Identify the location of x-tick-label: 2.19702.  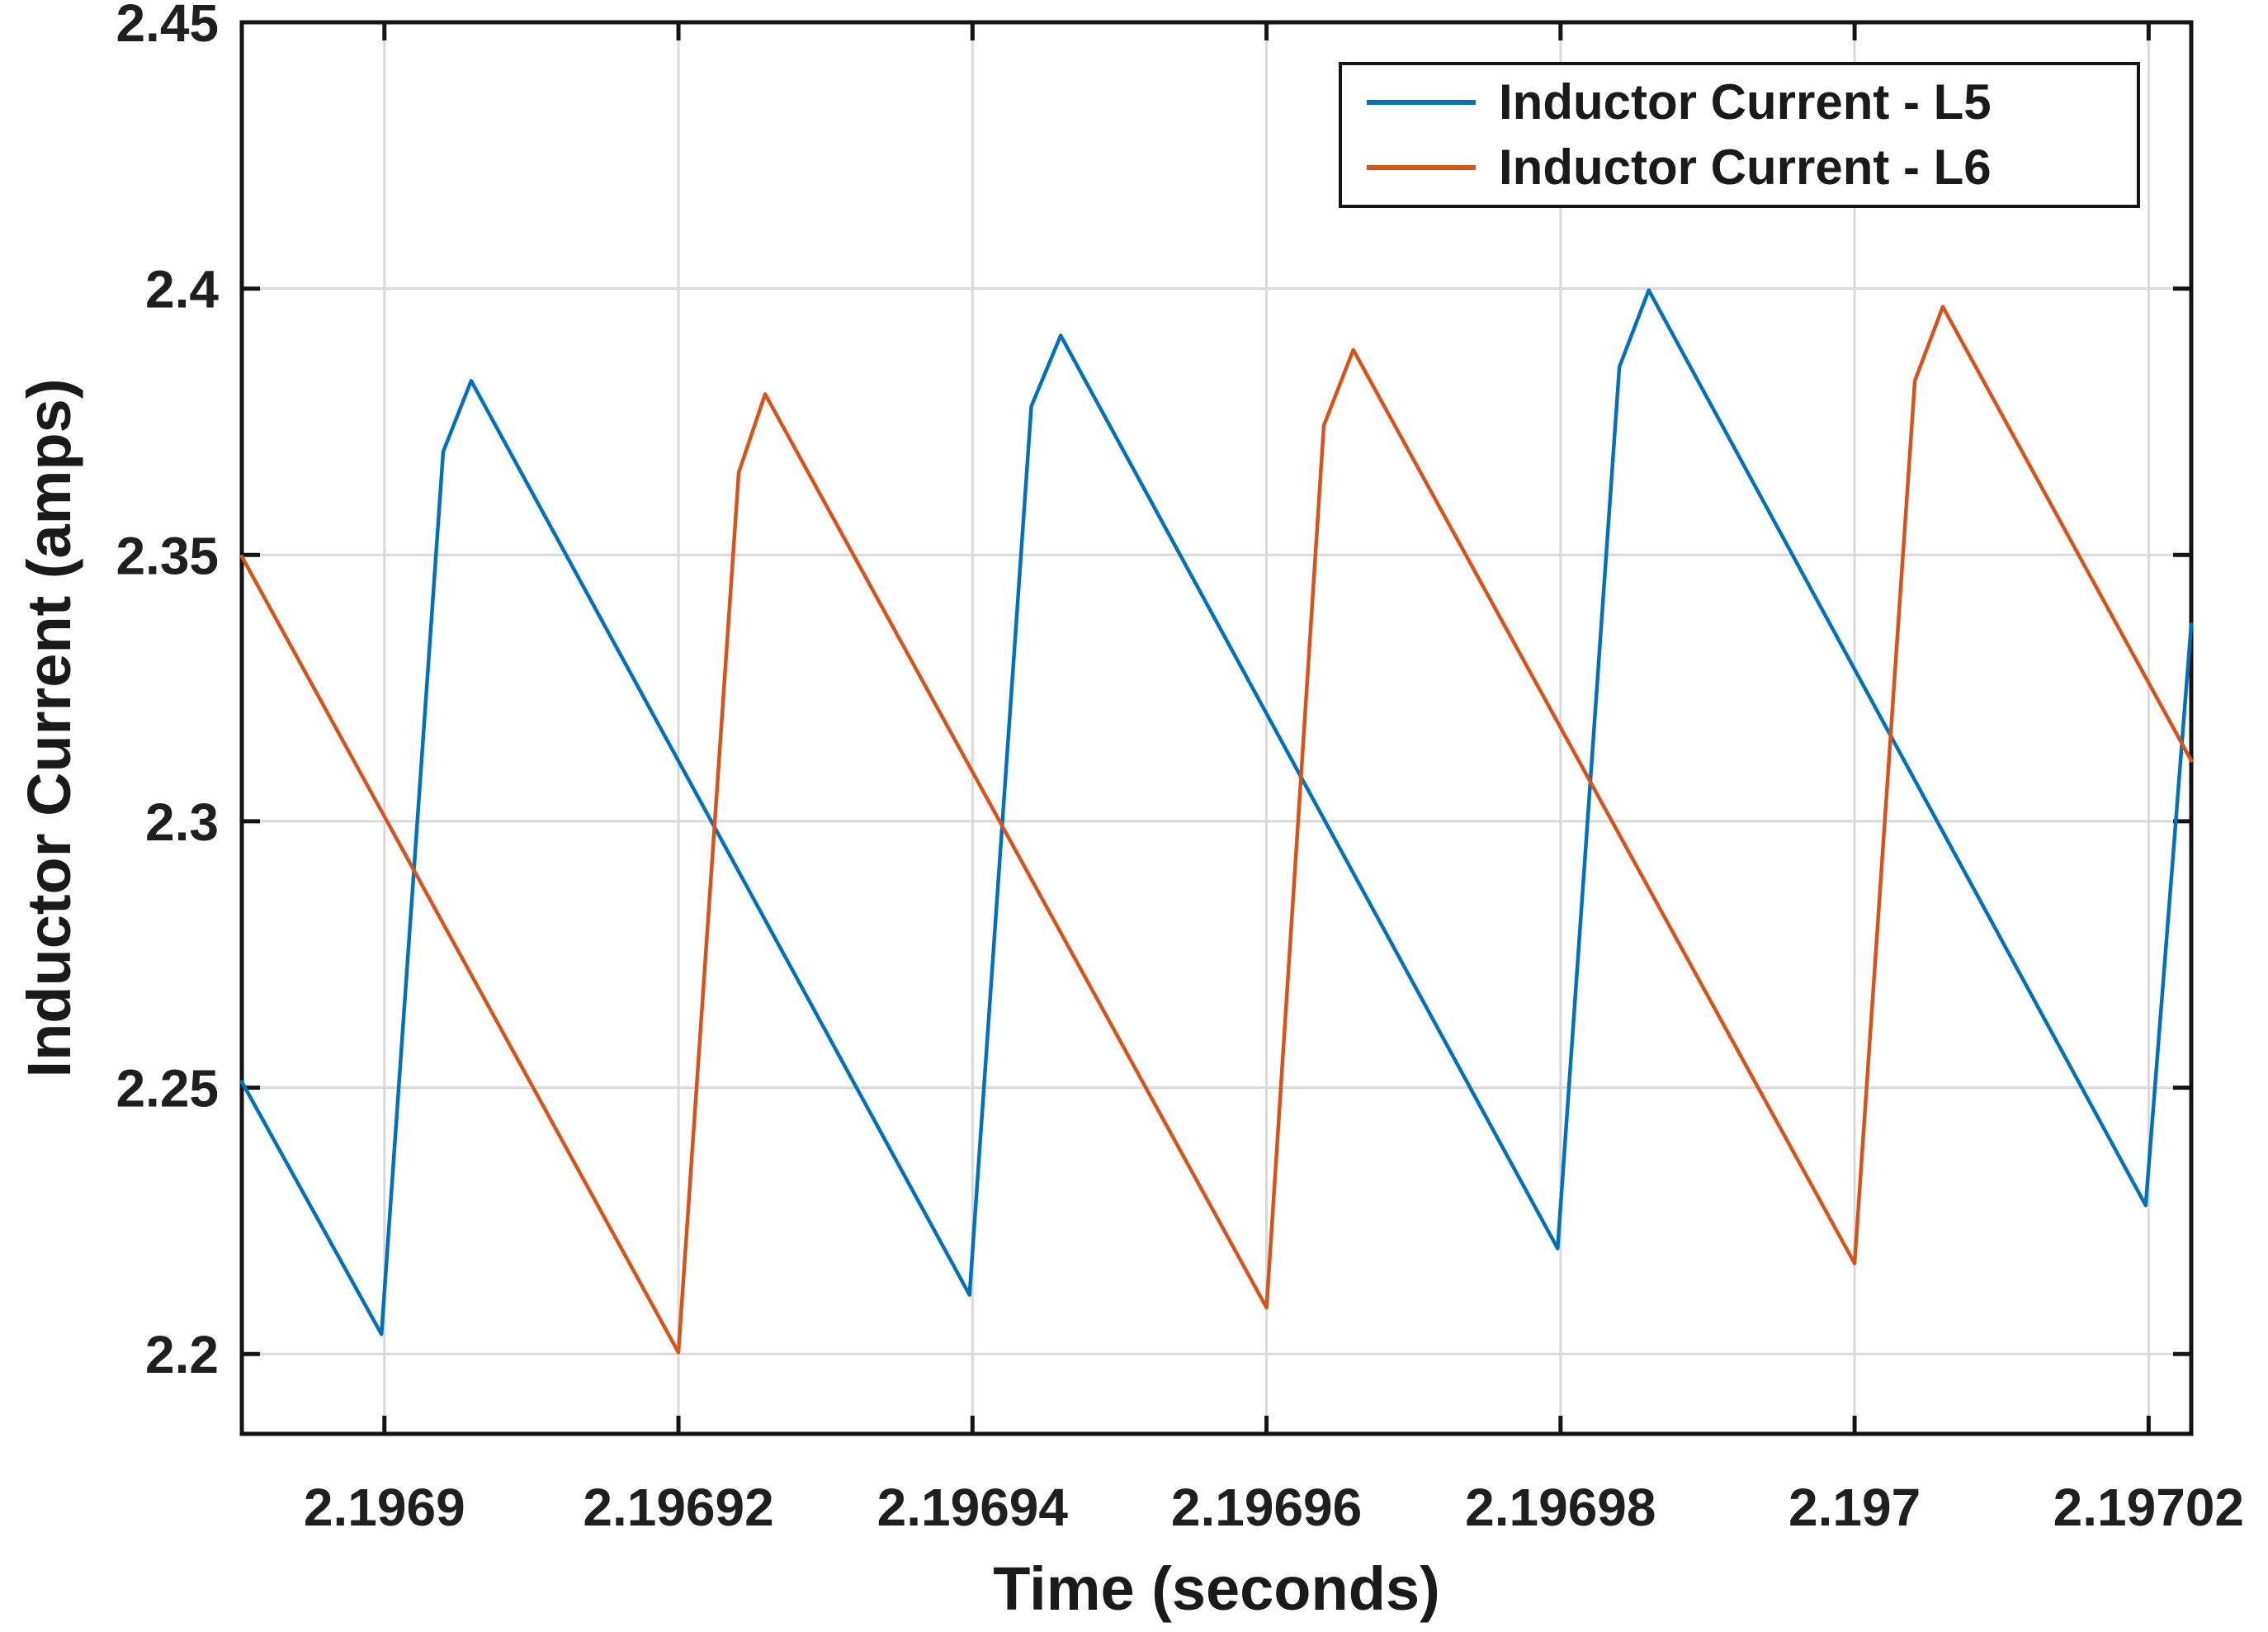
(2148, 1507).